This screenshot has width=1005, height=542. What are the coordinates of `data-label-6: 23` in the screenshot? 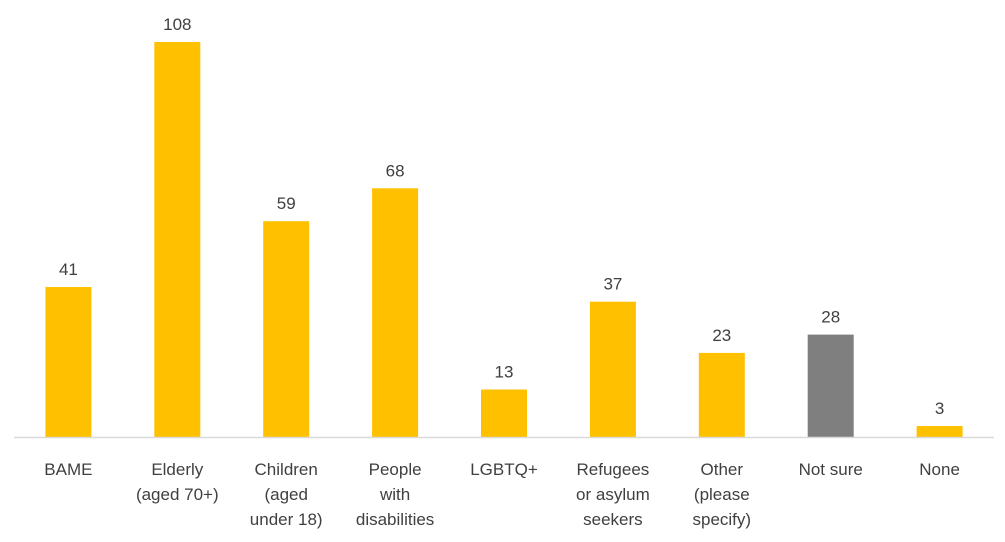 It's located at (721, 335).